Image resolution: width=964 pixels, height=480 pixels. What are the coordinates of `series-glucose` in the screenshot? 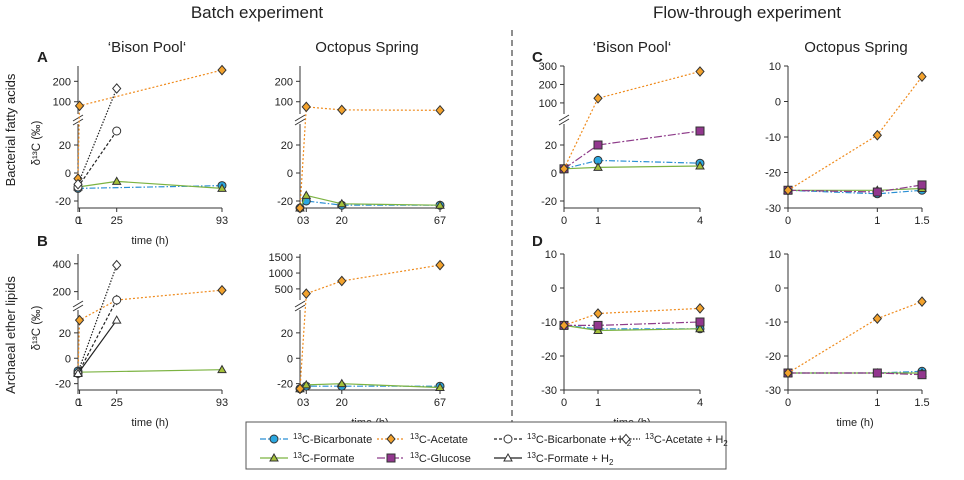 It's located at (855, 374).